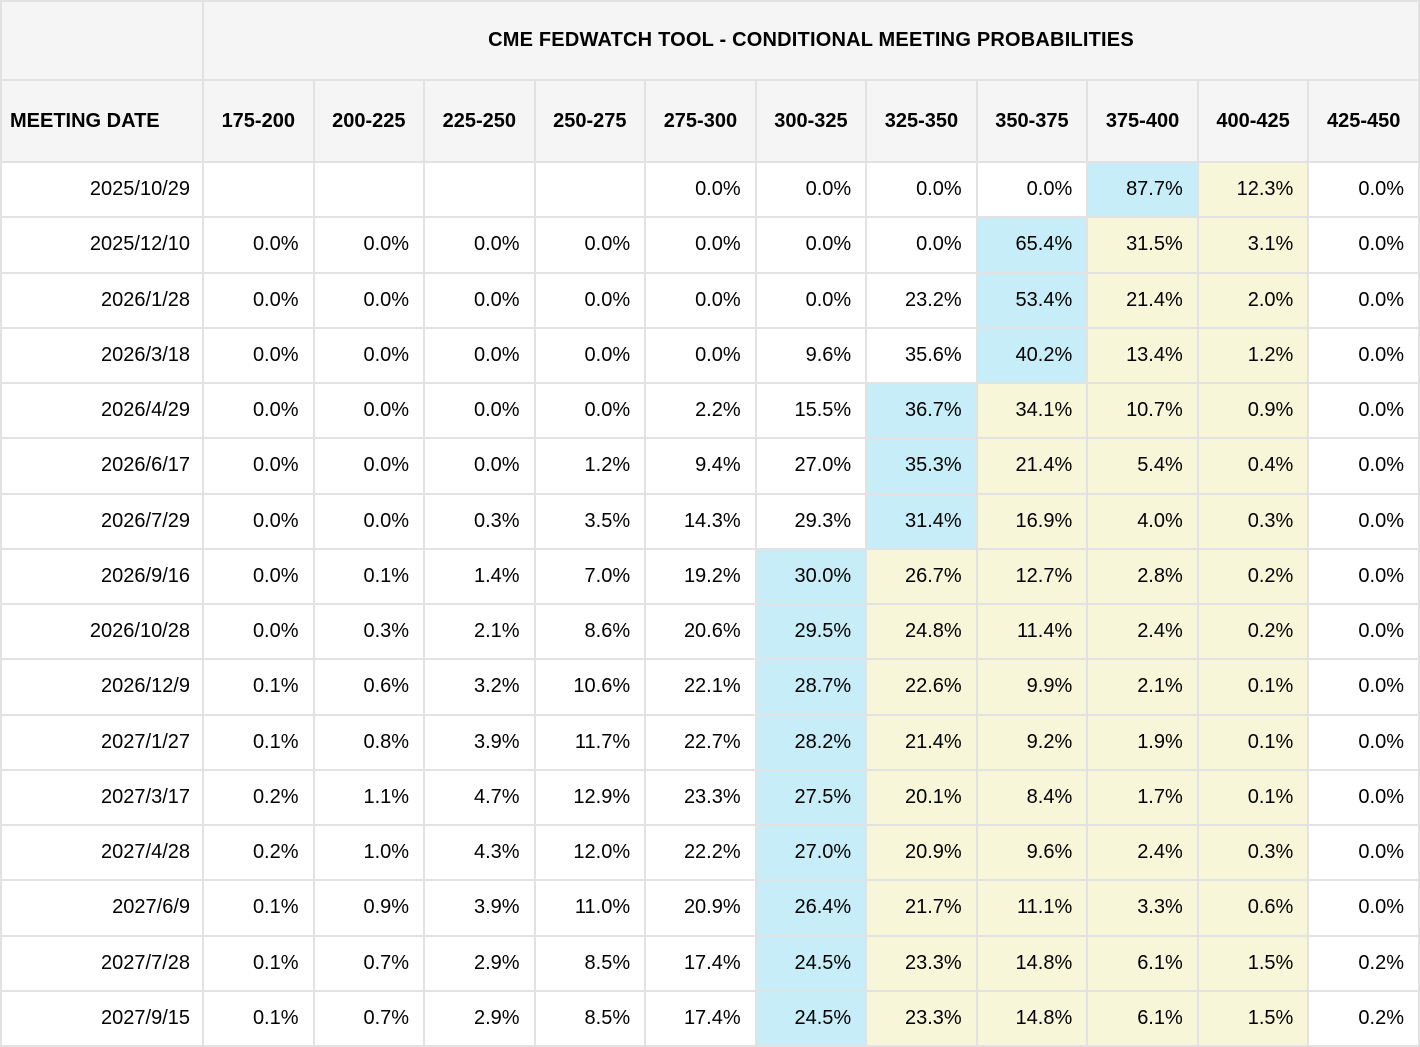 The height and width of the screenshot is (1047, 1420). What do you see at coordinates (1142, 121) in the screenshot?
I see `column-header-375-400: 375-400` at bounding box center [1142, 121].